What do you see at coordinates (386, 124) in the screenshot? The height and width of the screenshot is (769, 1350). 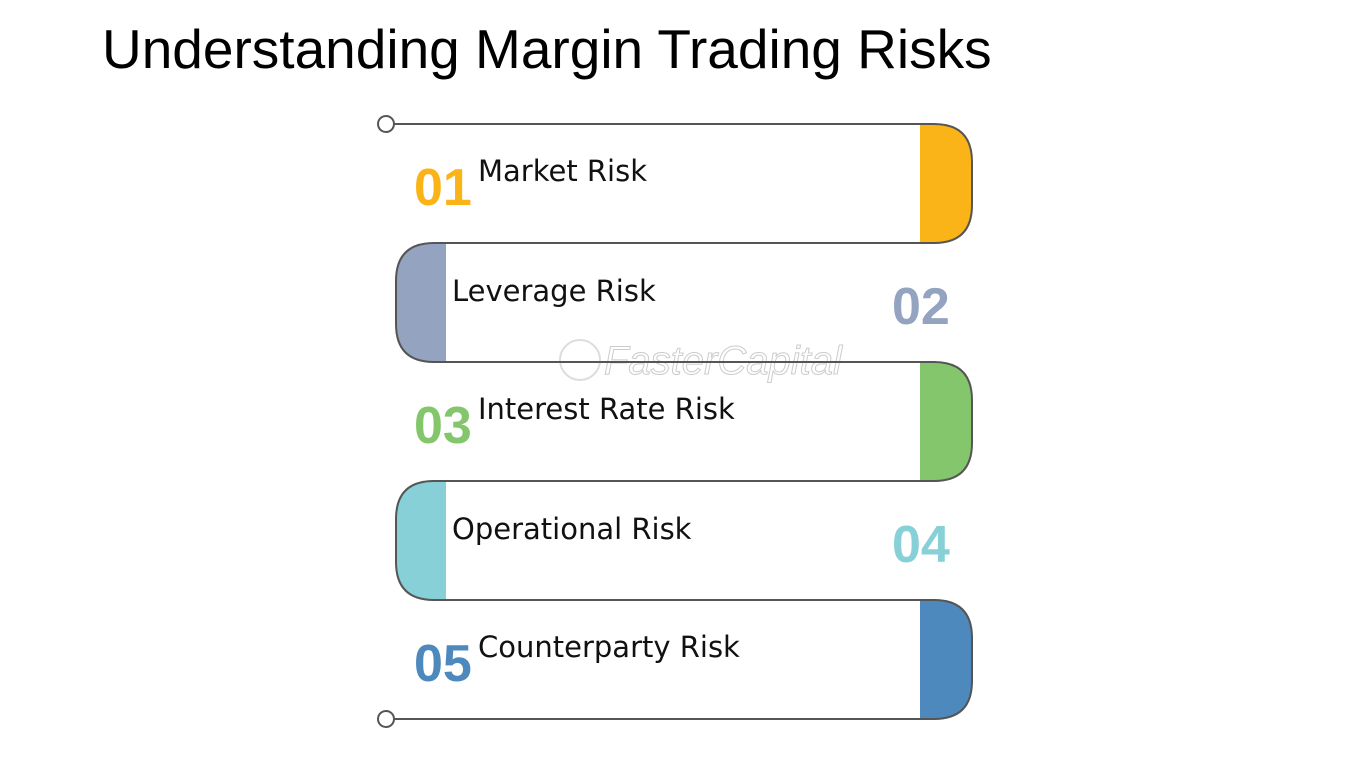 I see `start-node` at bounding box center [386, 124].